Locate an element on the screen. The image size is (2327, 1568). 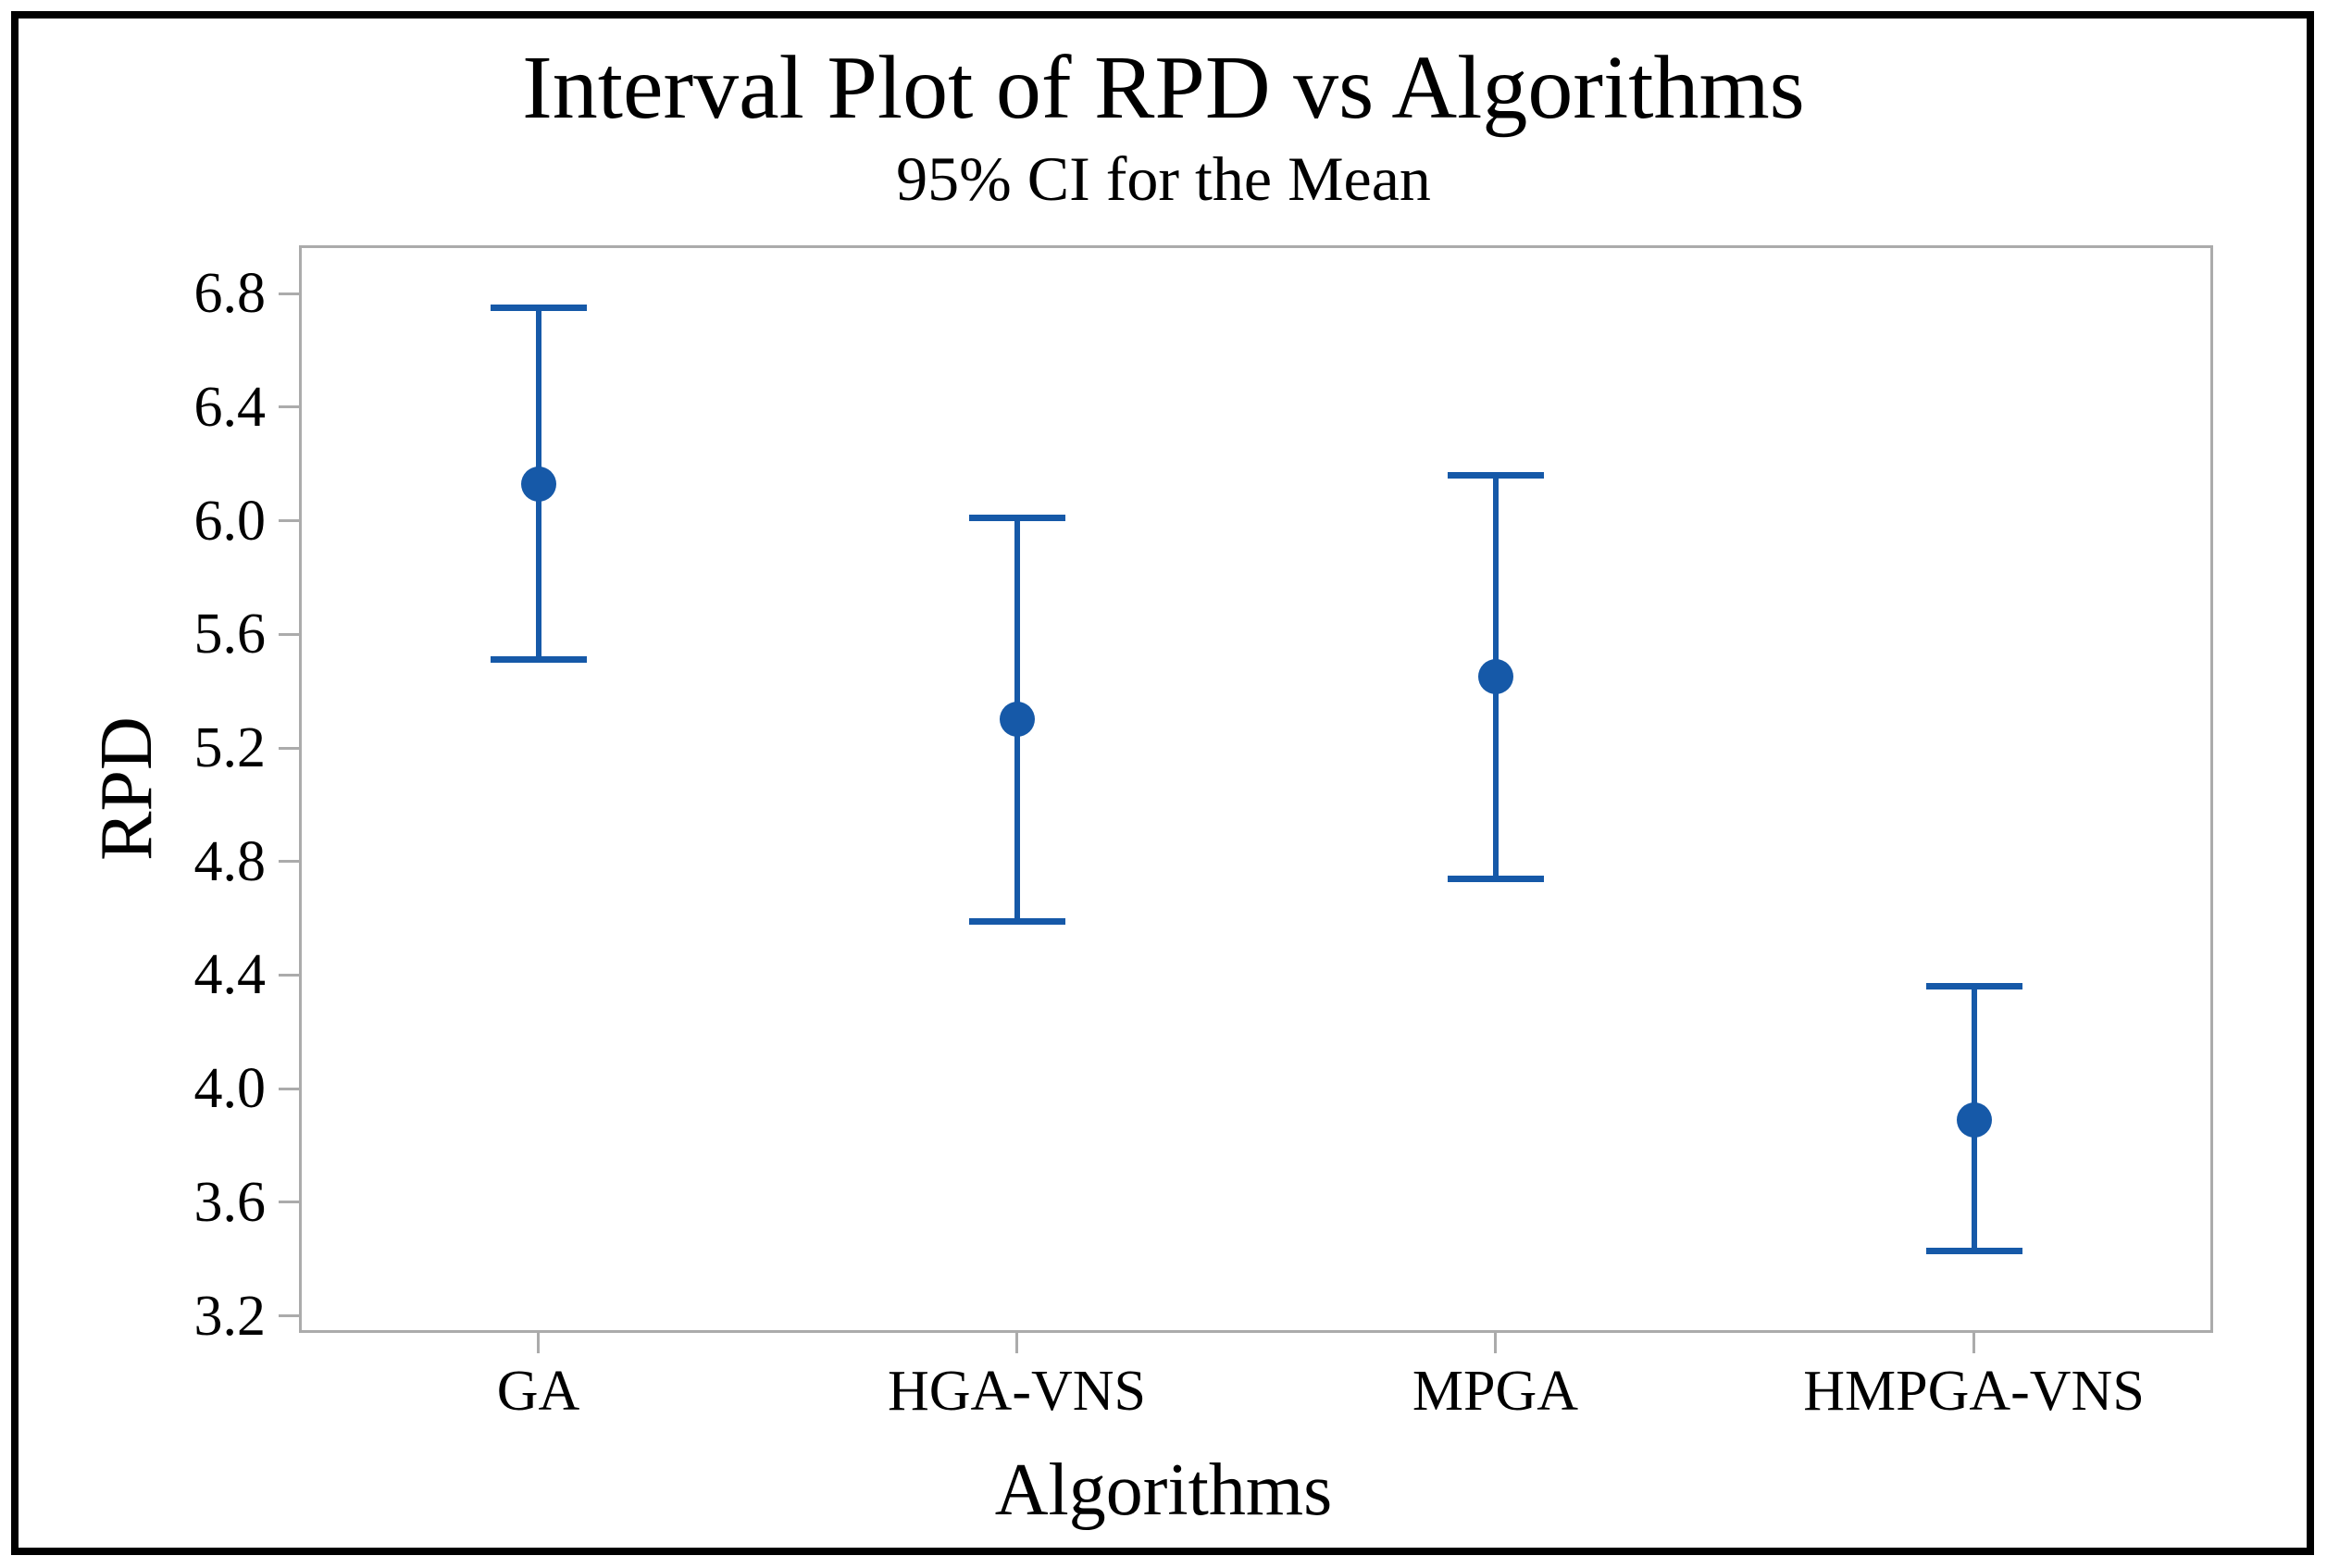
chart-title: Interval Plot of RPD vs Algorithms is located at coordinates (1163, 88).